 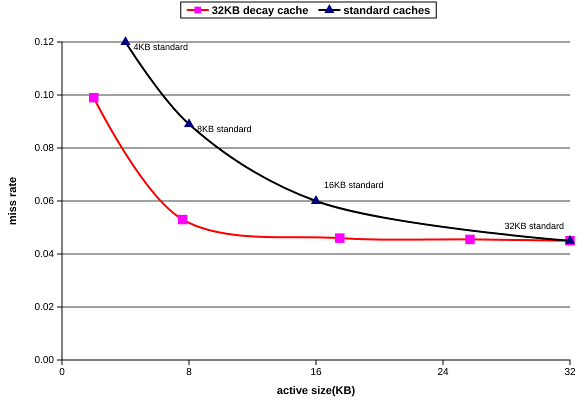 I want to click on y-tick-label: 0.12, so click(x=44, y=42).